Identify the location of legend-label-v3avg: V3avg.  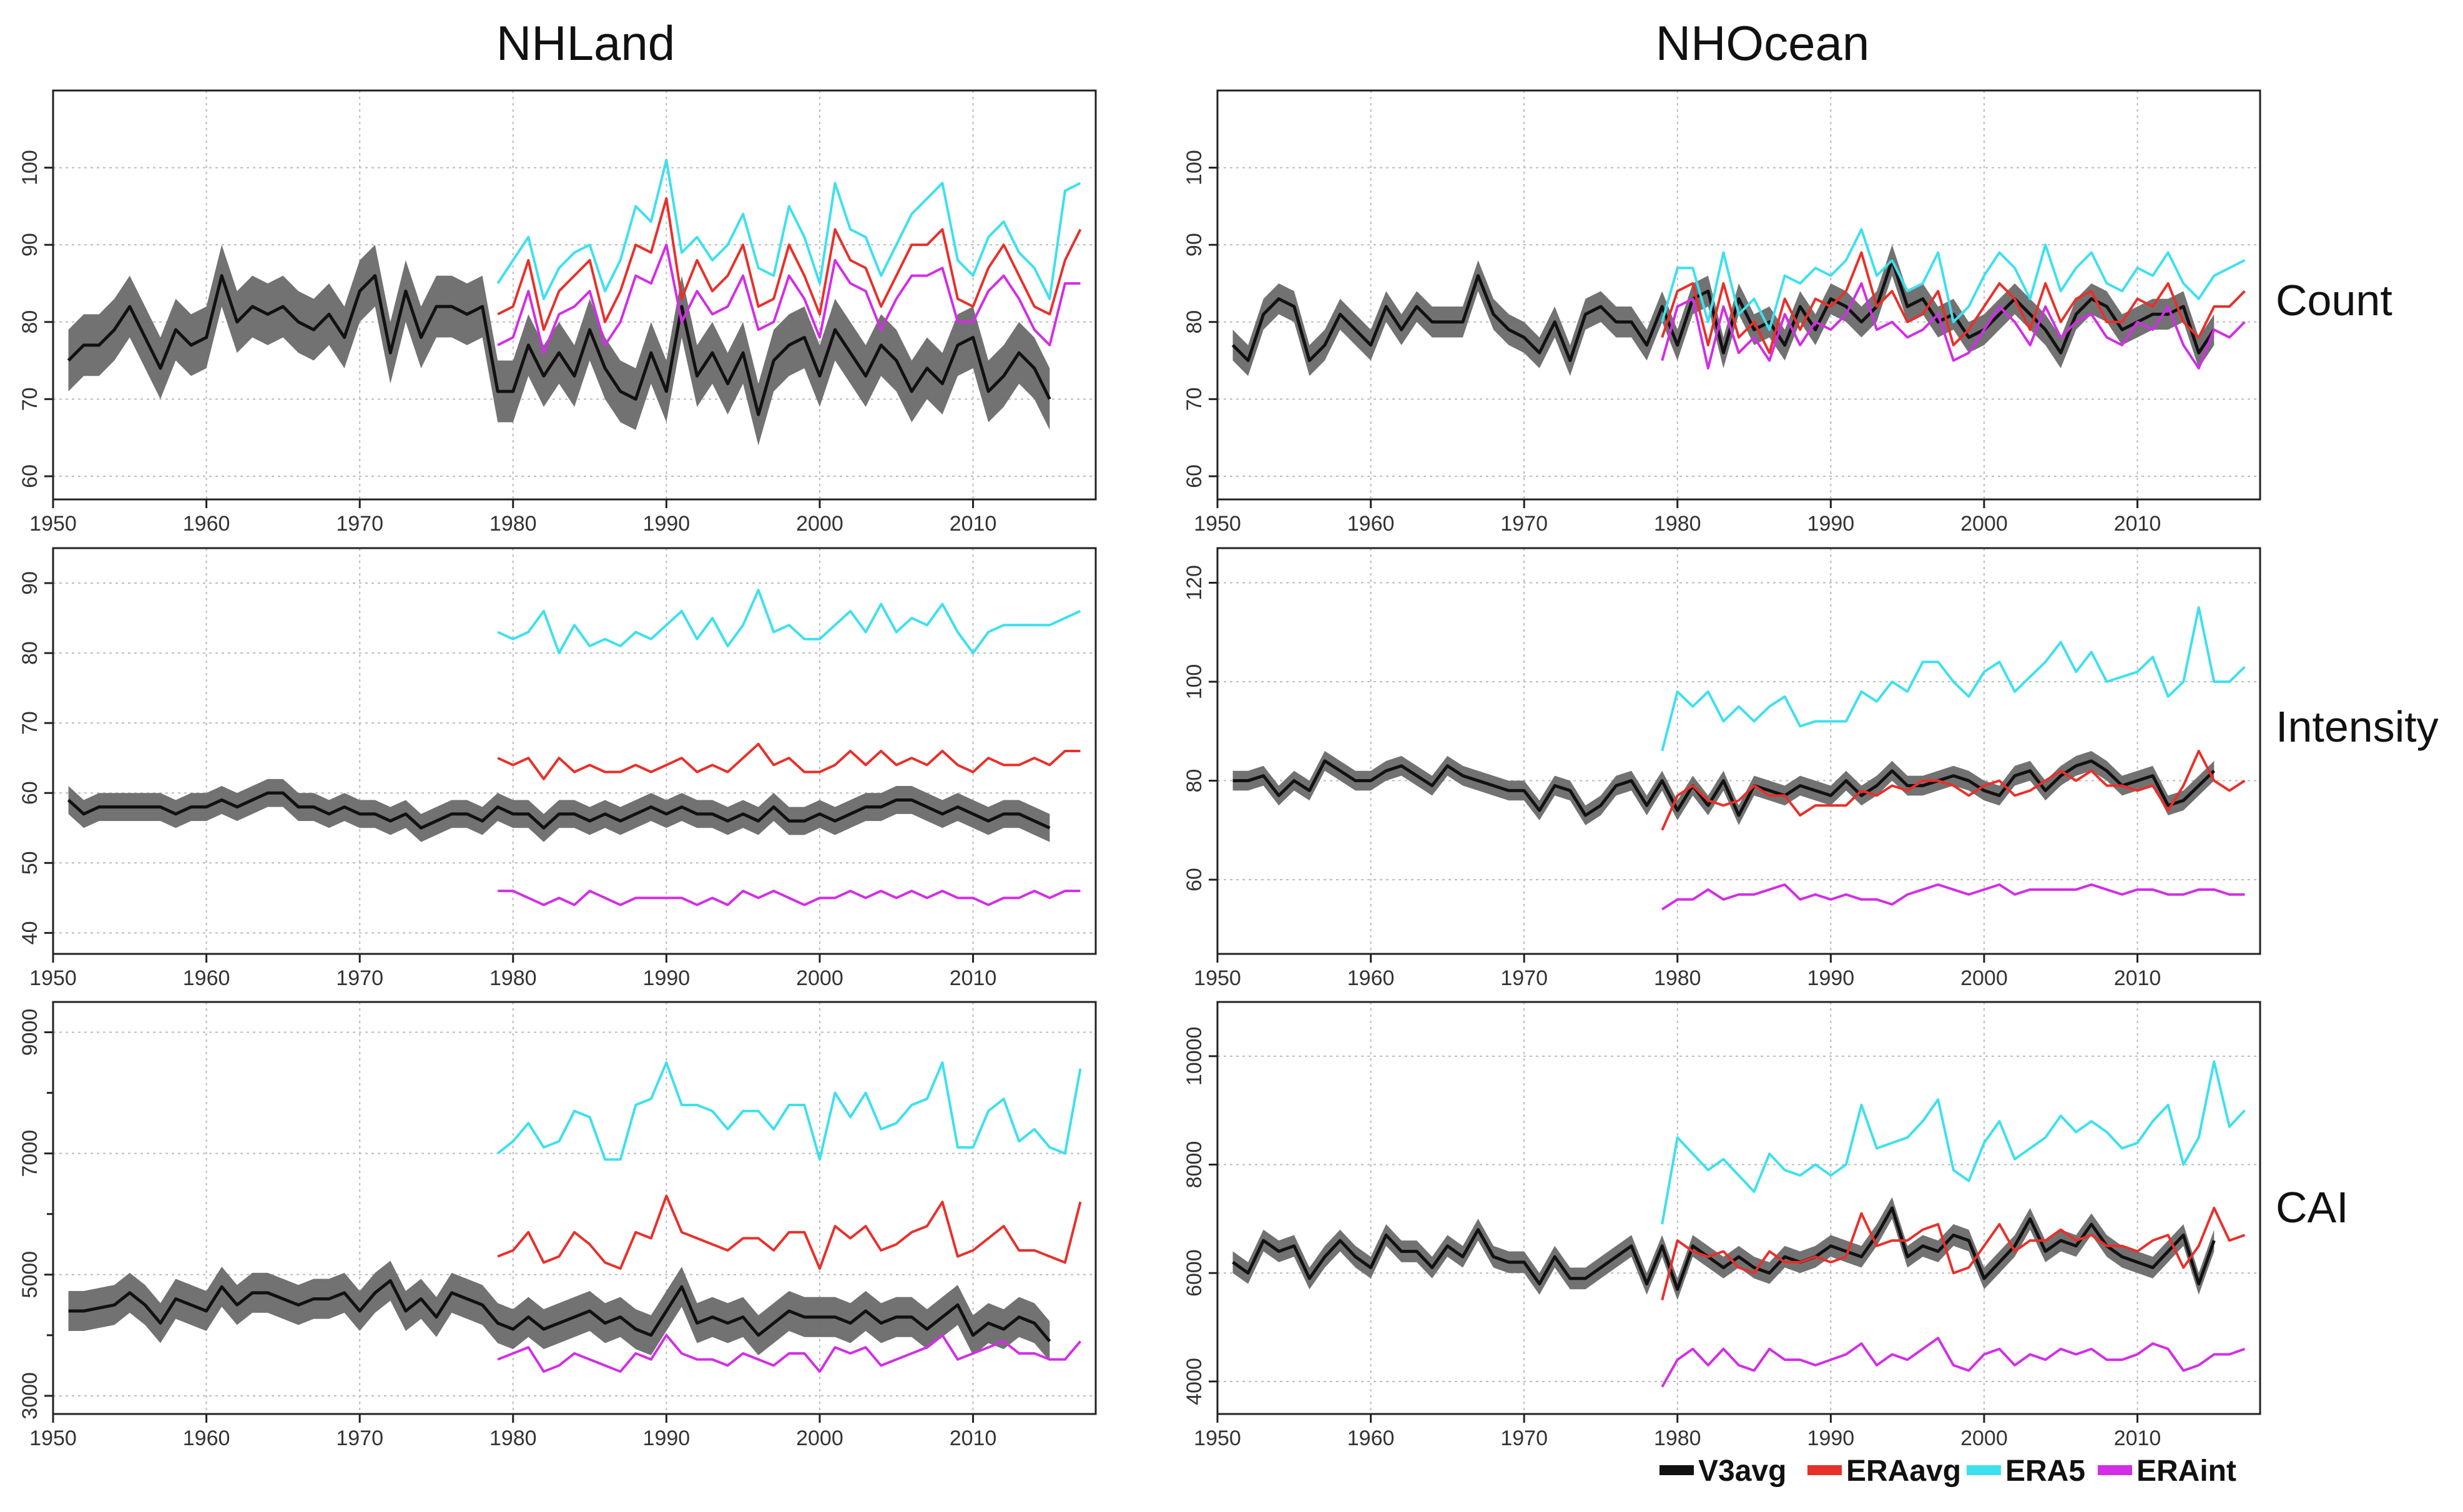
(1742, 1471).